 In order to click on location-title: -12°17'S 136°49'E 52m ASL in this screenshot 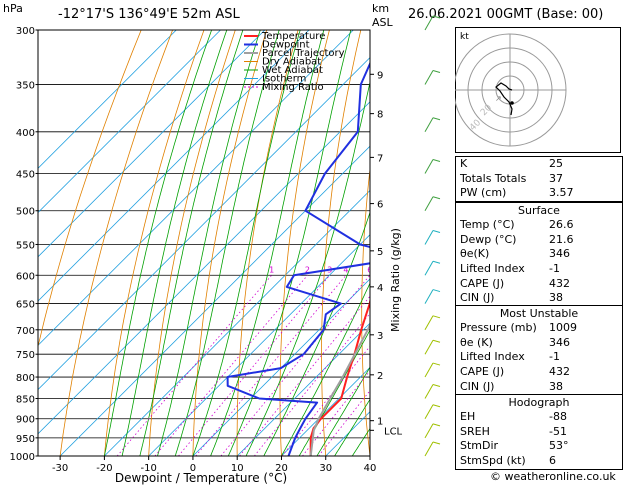, I will do `click(149, 14)`.